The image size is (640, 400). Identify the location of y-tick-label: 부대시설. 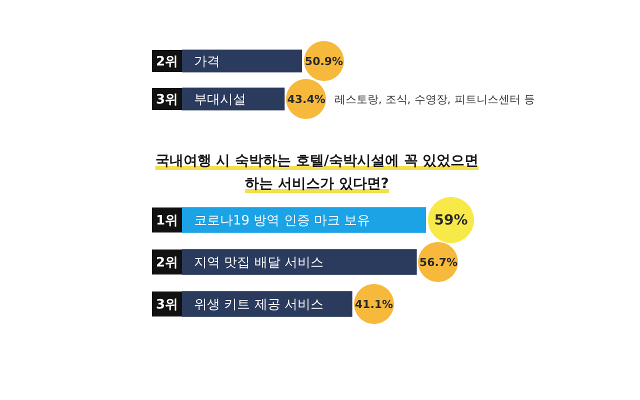
(220, 100).